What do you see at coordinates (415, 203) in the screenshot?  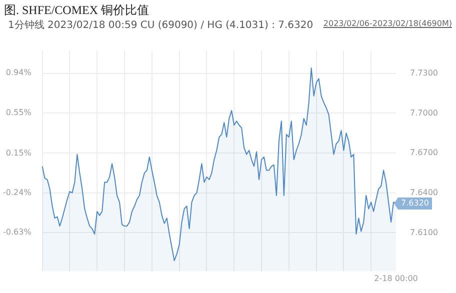 I see `text: 7.6320` at bounding box center [415, 203].